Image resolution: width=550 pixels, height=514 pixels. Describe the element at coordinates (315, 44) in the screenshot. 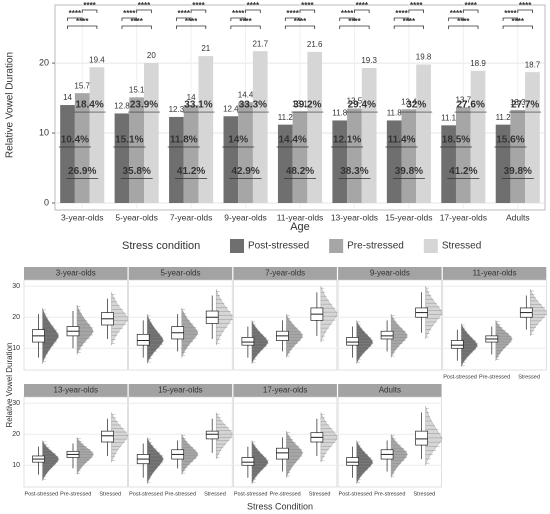

I see `value-label: 21.6` at that location.